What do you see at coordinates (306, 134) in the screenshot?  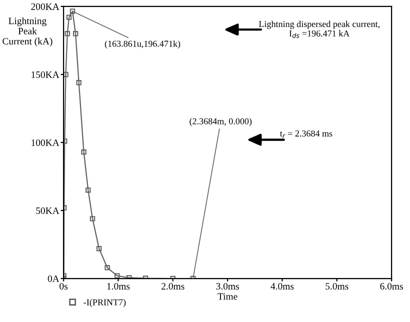 I see `annotation: t$_{r}$ = 2.3684 ms` at bounding box center [306, 134].